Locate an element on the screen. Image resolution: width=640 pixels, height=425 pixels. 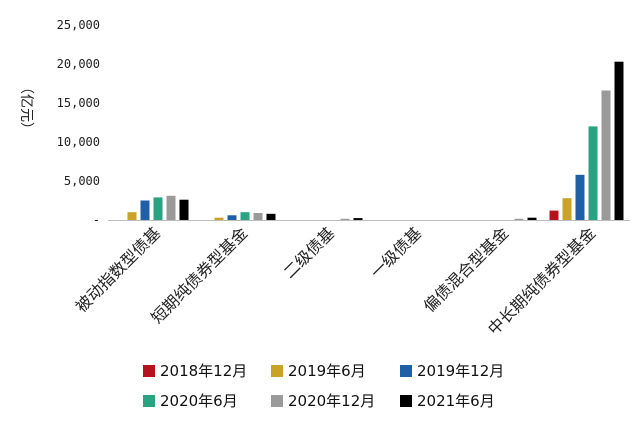
x-tick-label: 一级债基 is located at coordinates (396, 252).